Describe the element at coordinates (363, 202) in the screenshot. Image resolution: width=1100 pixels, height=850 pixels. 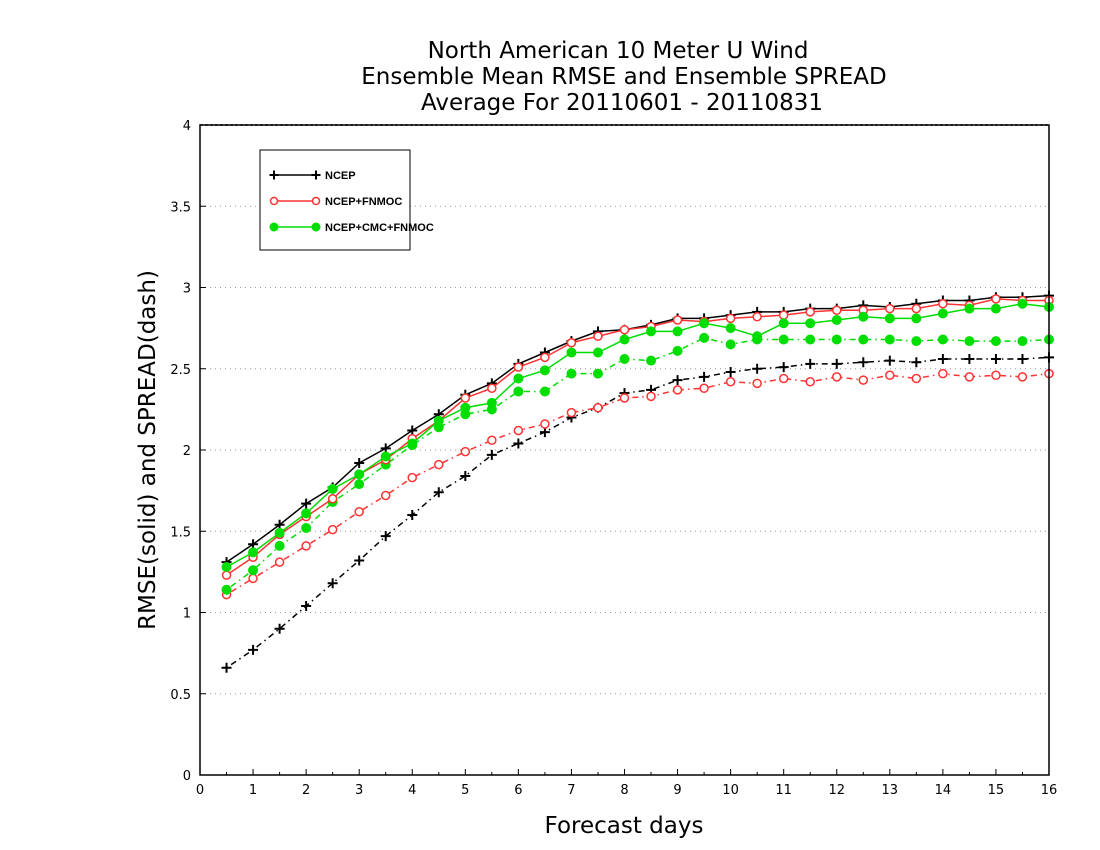
I see `legend-label: NCEP+FNMOC` at that location.